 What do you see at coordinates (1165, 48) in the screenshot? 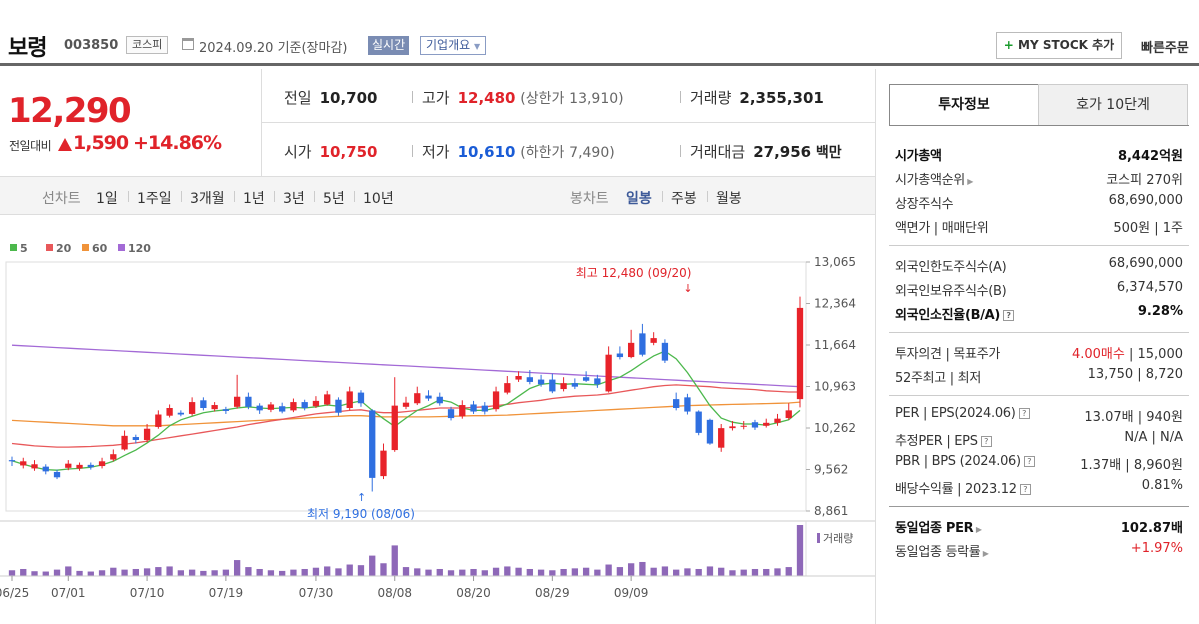
I see `quick-order-link: 빠른주문` at bounding box center [1165, 48].